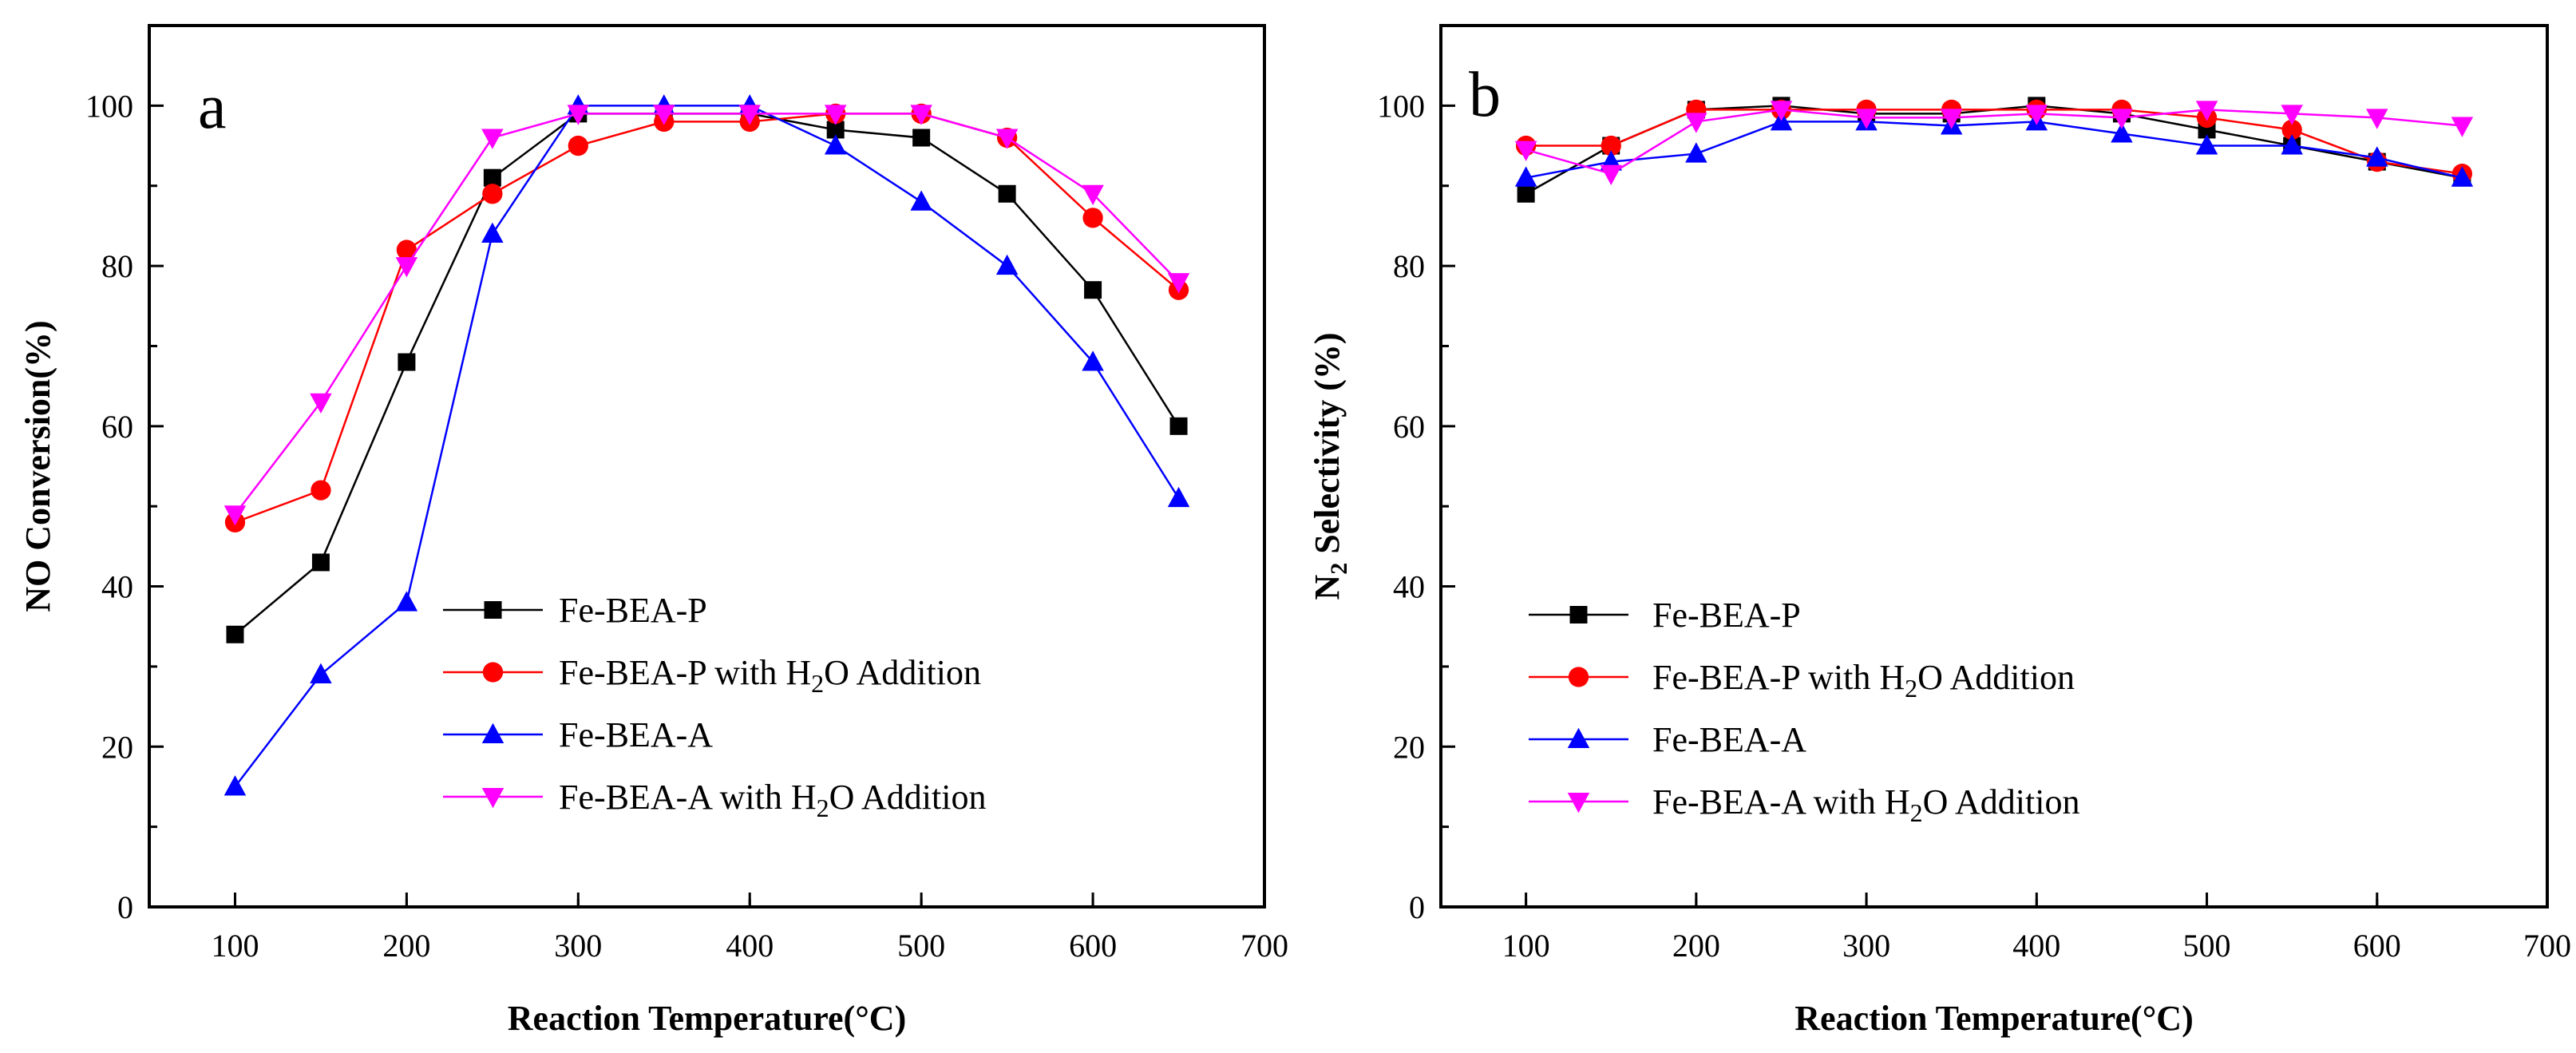  I want to click on y-tick-label: 80, so click(1409, 266).